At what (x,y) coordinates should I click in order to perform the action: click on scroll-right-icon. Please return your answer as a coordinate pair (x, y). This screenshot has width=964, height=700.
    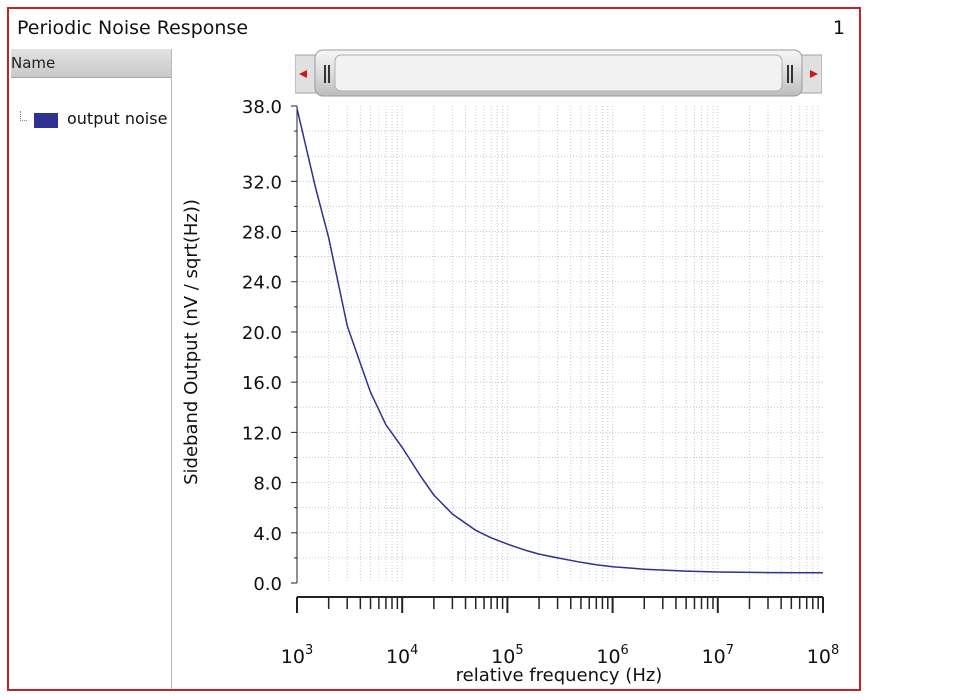
    Looking at the image, I should click on (814, 74).